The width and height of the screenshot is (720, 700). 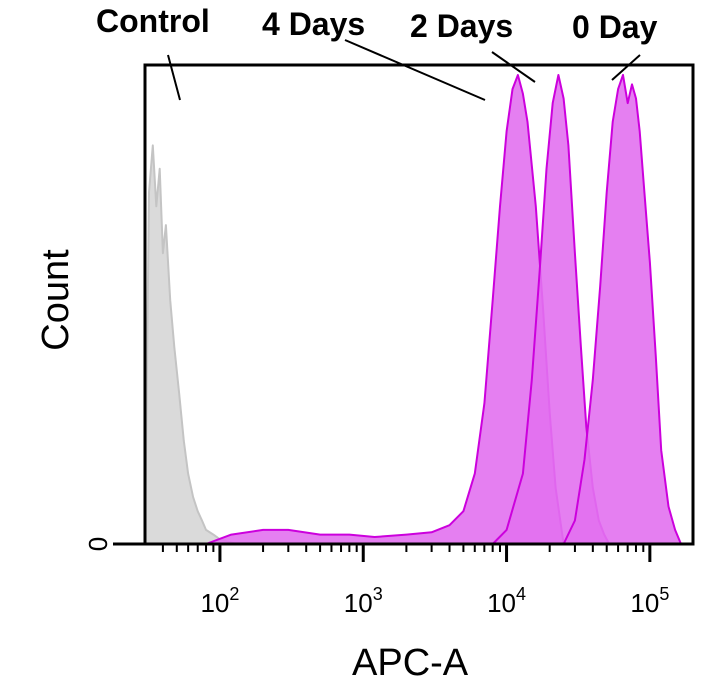 I want to click on y-tick-label-0: 0, so click(x=98, y=544).